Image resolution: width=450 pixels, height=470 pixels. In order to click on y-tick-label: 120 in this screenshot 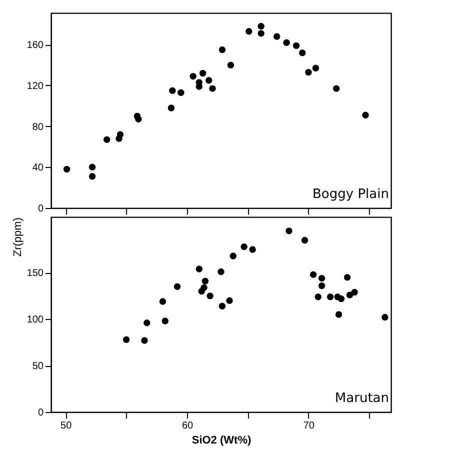, I will do `click(35, 86)`.